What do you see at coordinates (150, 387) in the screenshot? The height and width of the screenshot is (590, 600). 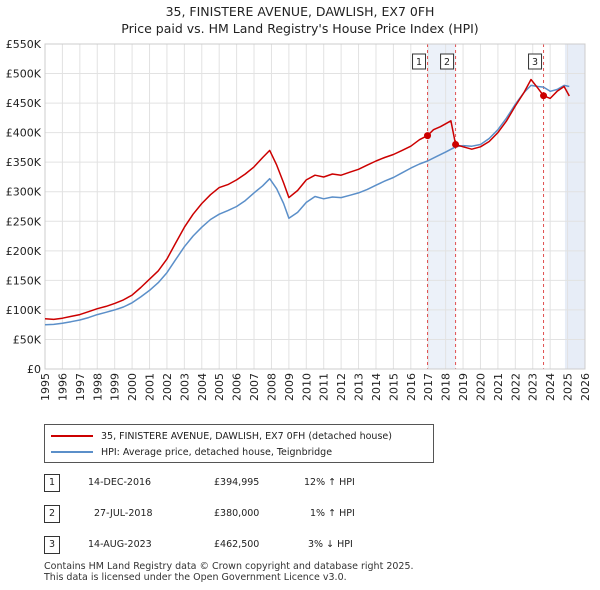 I see `x-tick-label: 2001` at bounding box center [150, 387].